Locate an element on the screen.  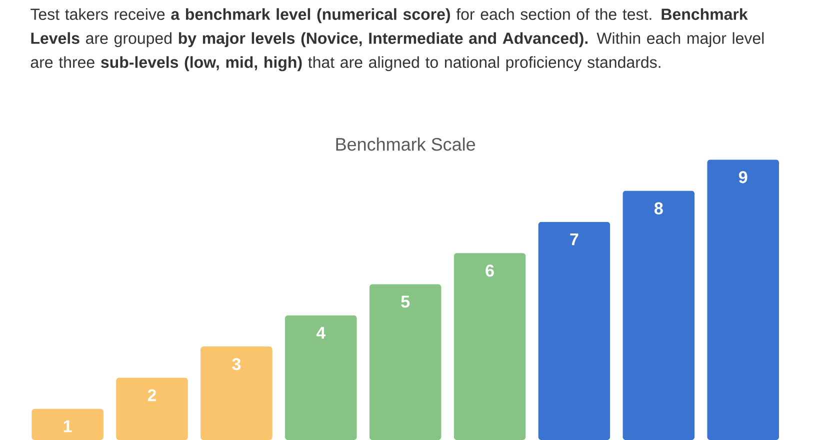
data-label: 3 is located at coordinates (236, 364).